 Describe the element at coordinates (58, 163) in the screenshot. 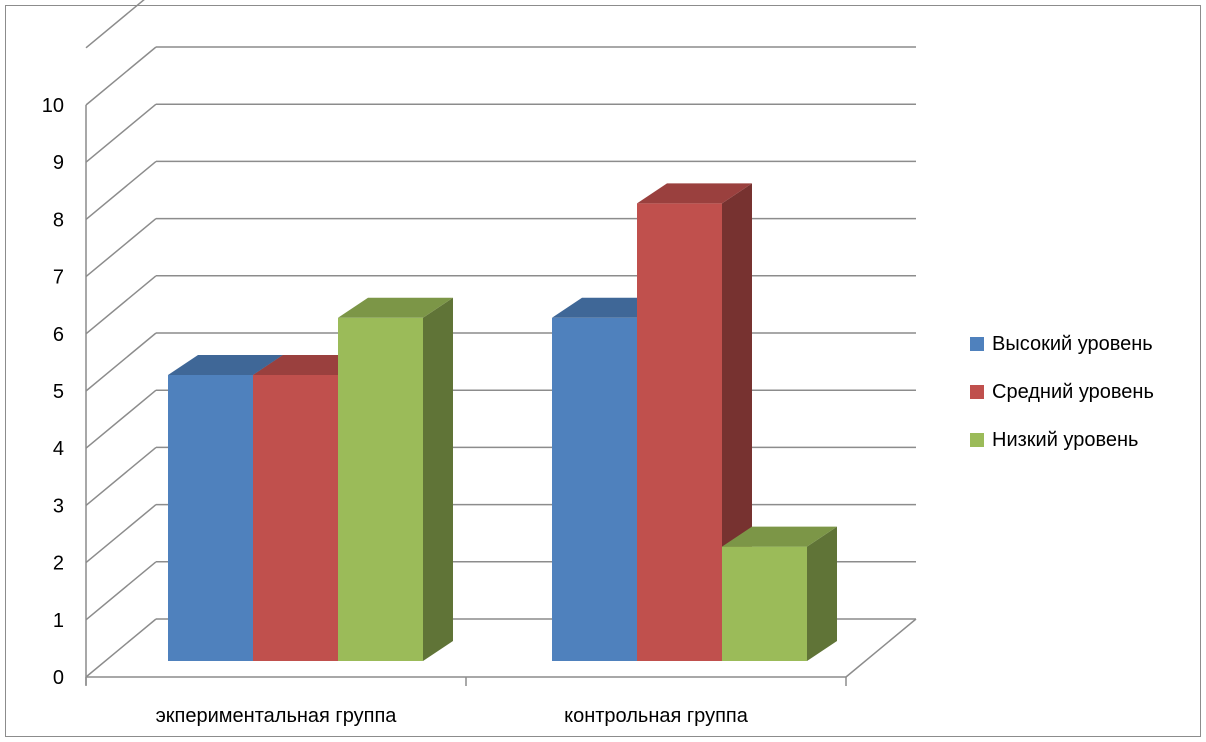

I see `y-tick-label-9: 9` at that location.